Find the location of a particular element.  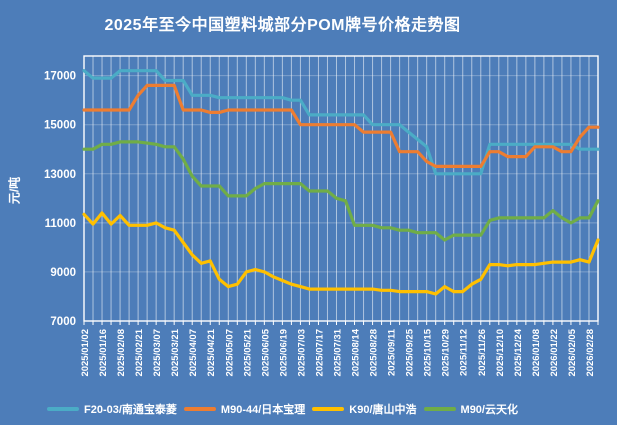

y-tick-label: 15000 is located at coordinates (60, 126).